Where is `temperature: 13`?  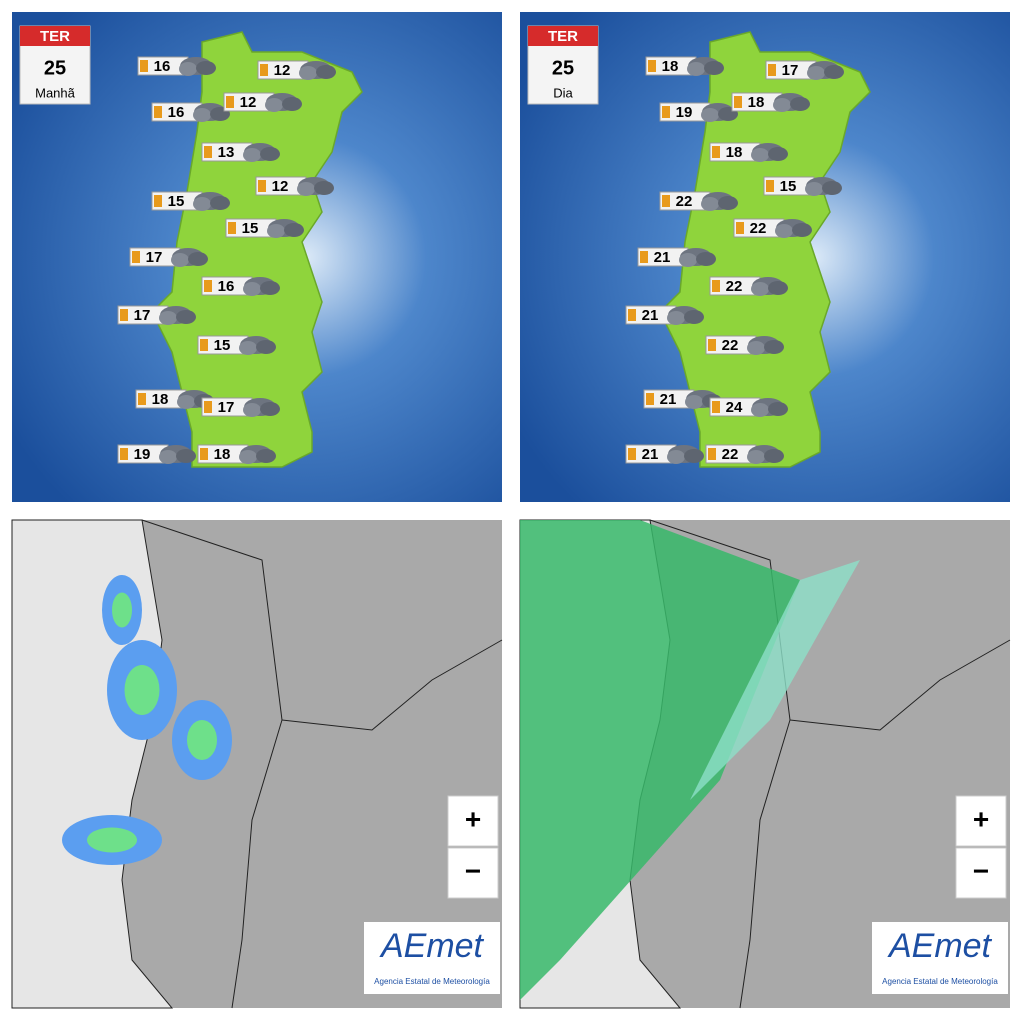
temperature: 13 is located at coordinates (226, 152).